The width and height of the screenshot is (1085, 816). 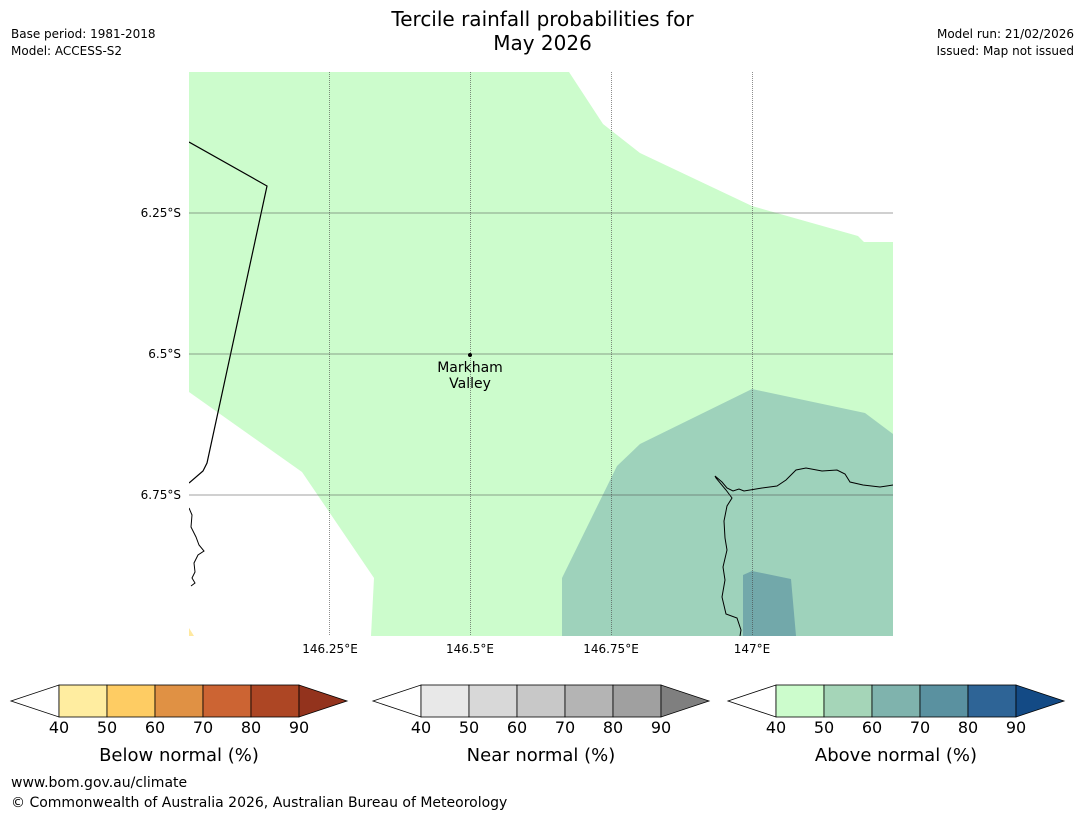 I want to click on coastline-west, so click(x=197, y=547).